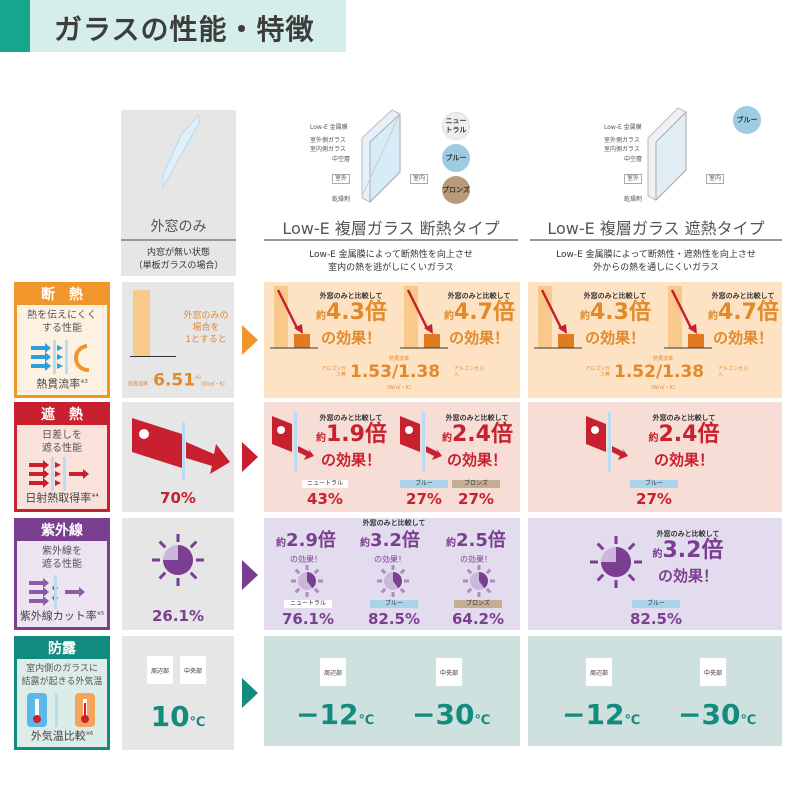  I want to click on column-desc-shield-1: Low-E 金属膜によって断熱性・遮熱性を向上させ, so click(656, 255).